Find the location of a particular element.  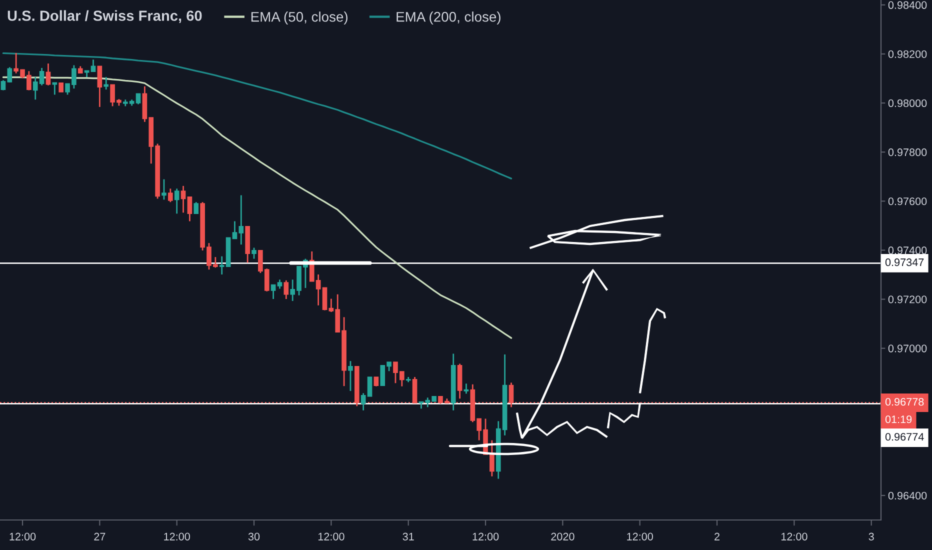

x-tick-label: 27 is located at coordinates (100, 536).